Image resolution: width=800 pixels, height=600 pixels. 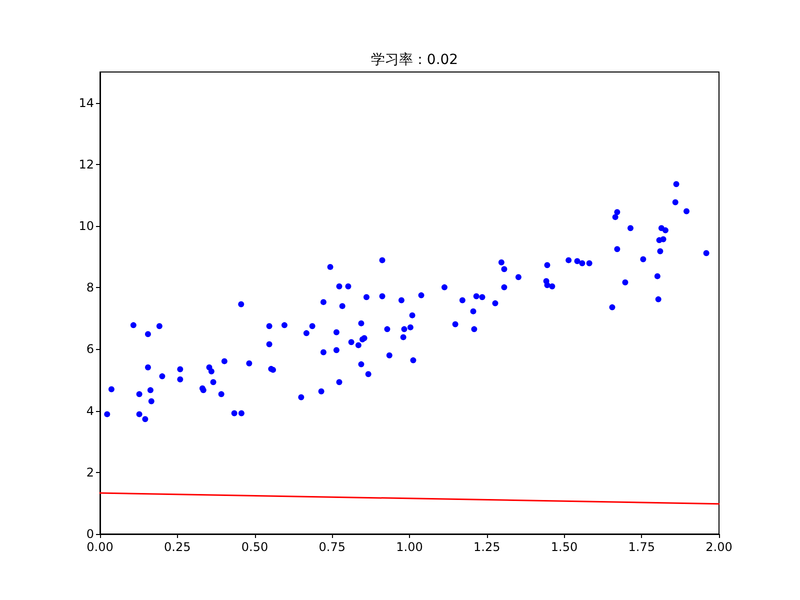 I want to click on x-tick-label: 2.00, so click(x=719, y=547).